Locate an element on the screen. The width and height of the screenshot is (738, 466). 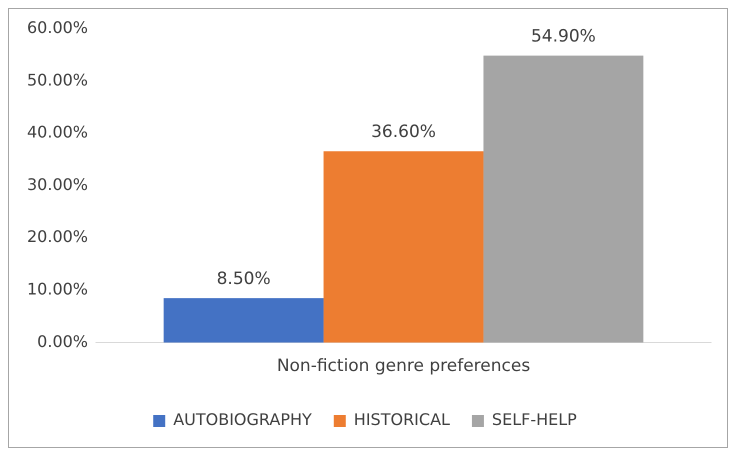
legend-label: AUTOBIOGRAPHY is located at coordinates (242, 420).